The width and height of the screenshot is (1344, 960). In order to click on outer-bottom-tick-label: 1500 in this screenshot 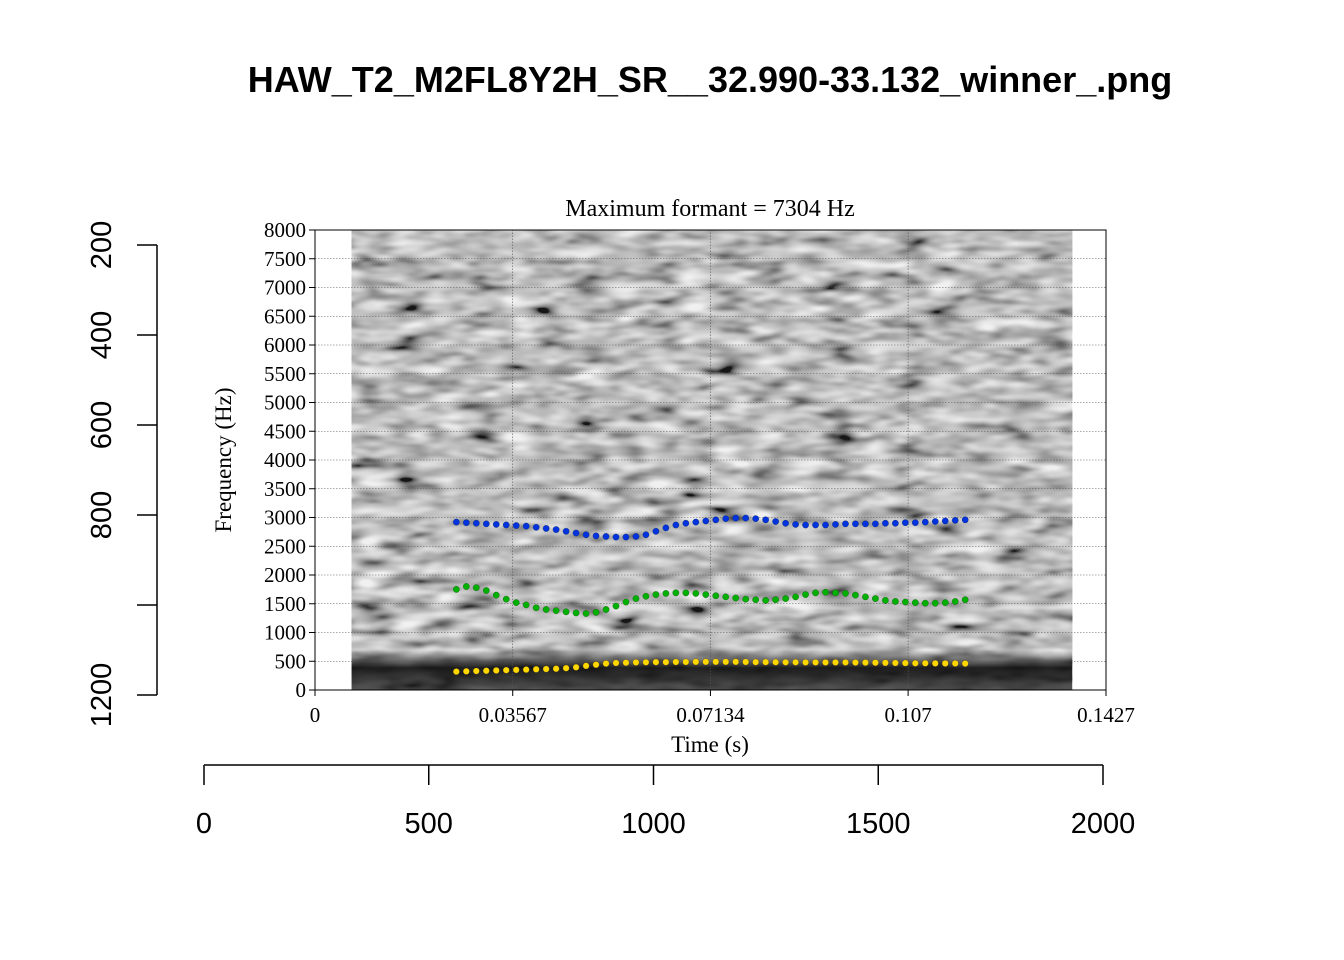, I will do `click(878, 824)`.